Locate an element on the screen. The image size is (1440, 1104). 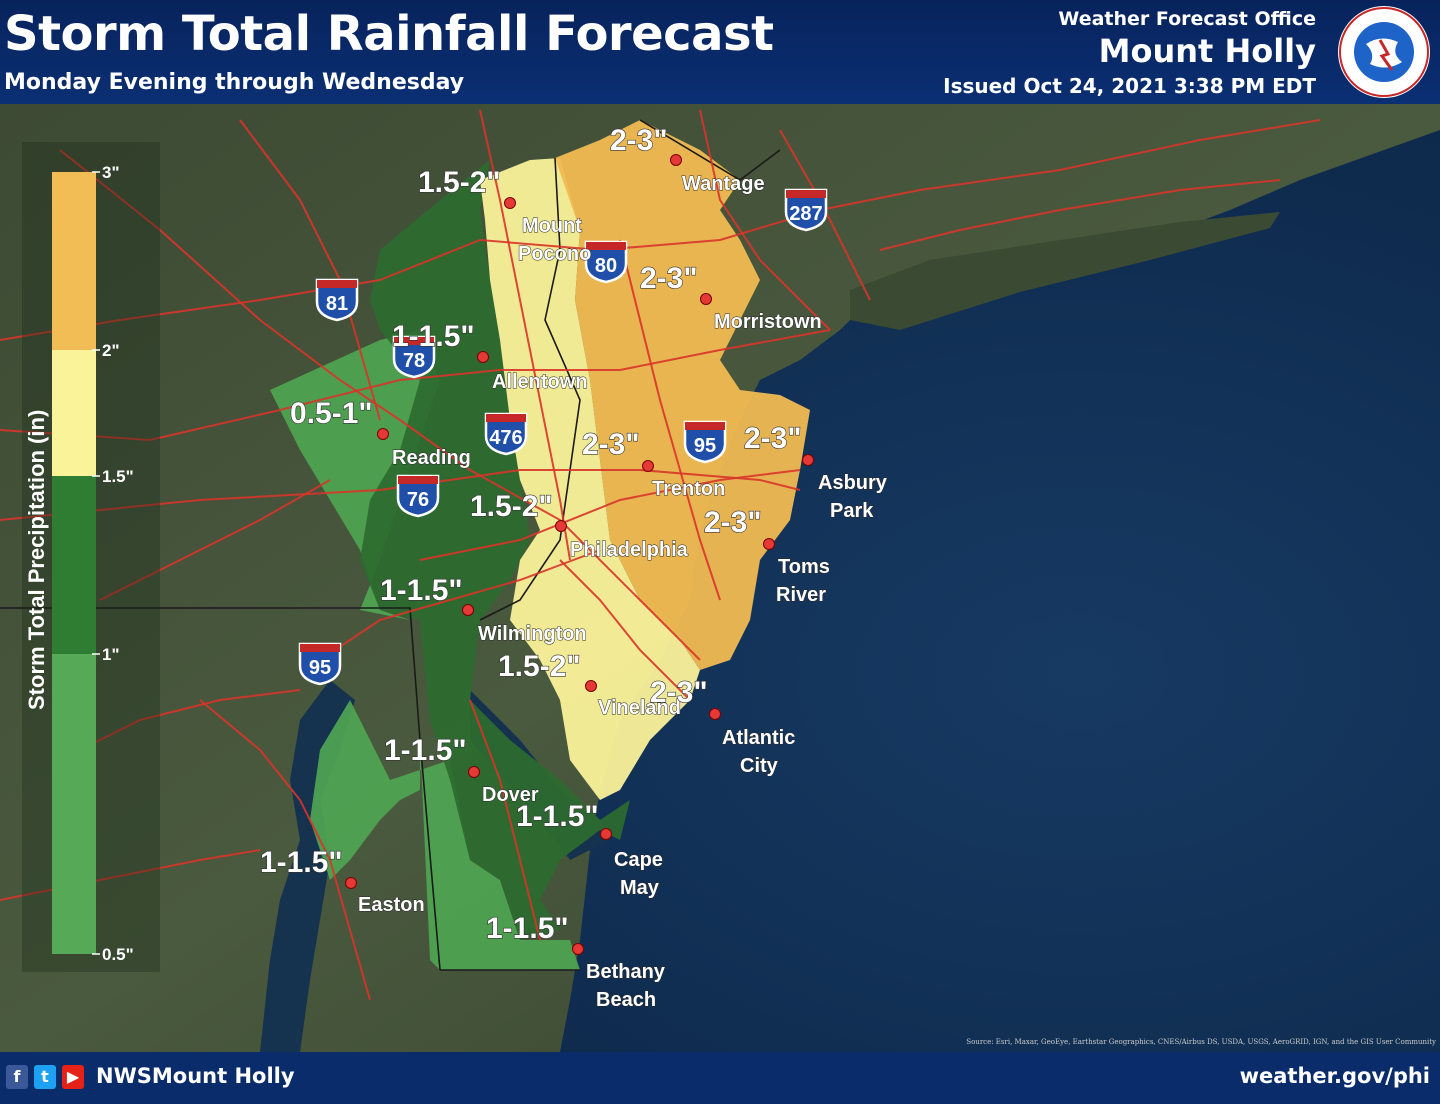
legend-tick-label: 1.5" is located at coordinates (118, 476).